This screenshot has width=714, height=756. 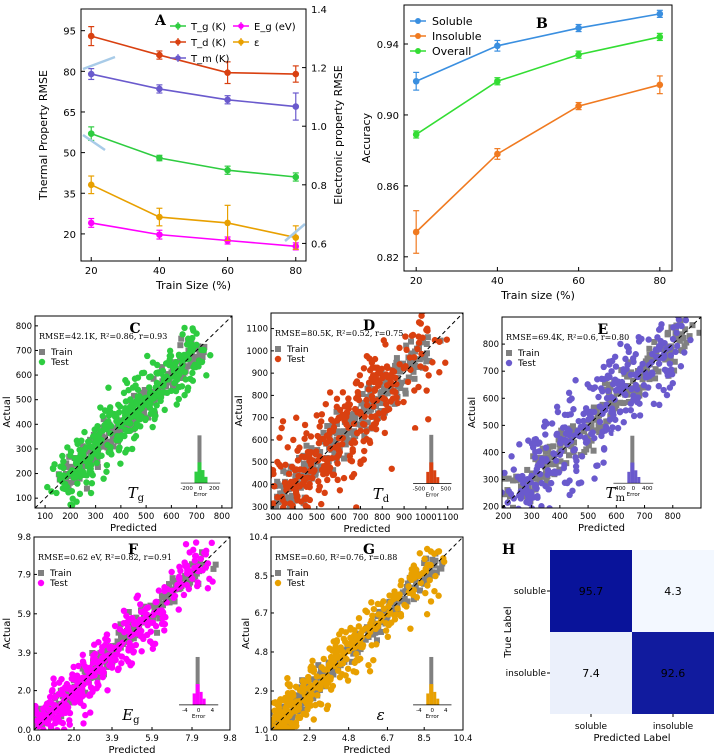 I want to click on x-tick-label: 700, so click(x=360, y=518).